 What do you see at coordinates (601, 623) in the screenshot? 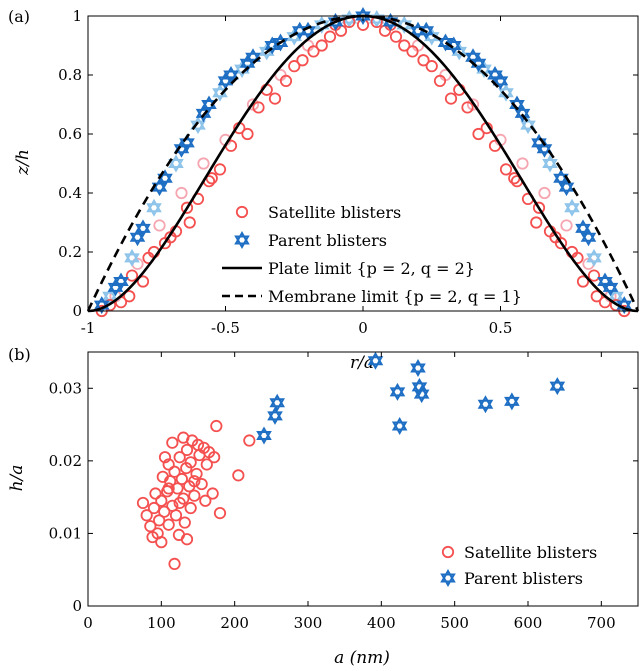
I see `x-tick-label: 700` at bounding box center [601, 623].